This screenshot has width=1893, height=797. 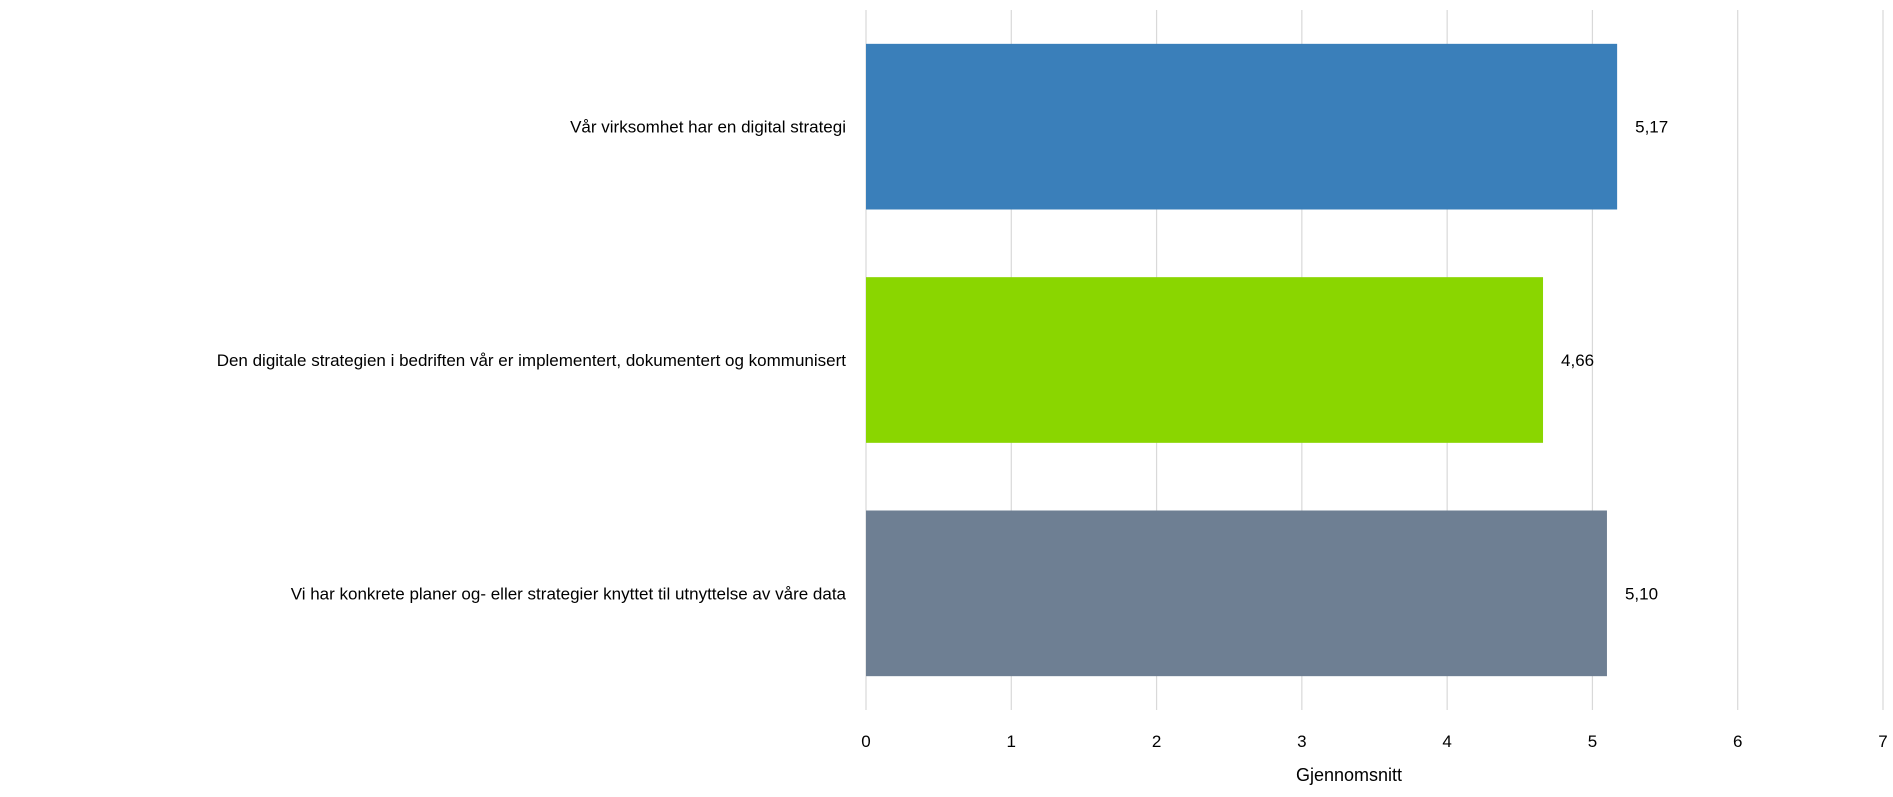 What do you see at coordinates (865, 741) in the screenshot?
I see `x-tick-label: 0` at bounding box center [865, 741].